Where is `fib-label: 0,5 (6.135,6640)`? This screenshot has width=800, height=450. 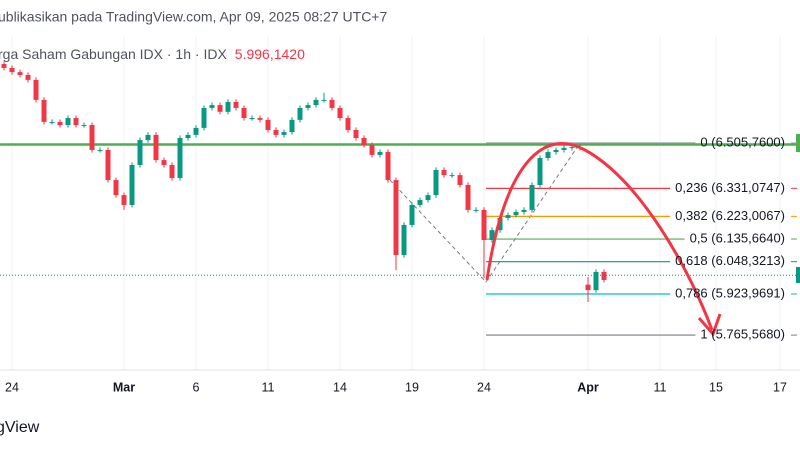 fib-label: 0,5 (6.135,6640) is located at coordinates (737, 237).